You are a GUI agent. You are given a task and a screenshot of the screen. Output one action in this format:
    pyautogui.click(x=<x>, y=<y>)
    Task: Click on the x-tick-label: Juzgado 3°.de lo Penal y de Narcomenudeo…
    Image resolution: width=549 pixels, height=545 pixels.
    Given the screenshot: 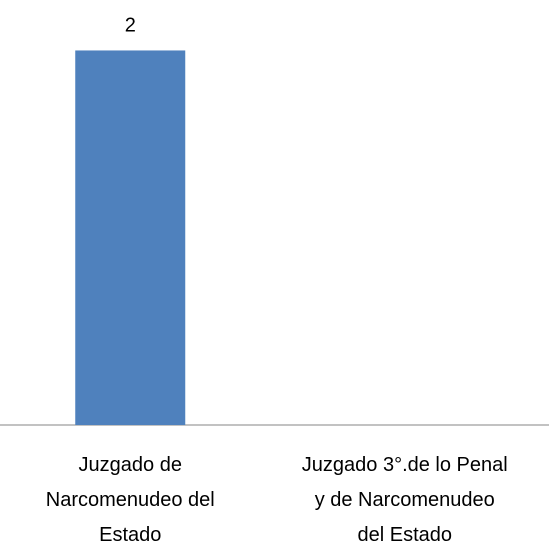 What is the action you would take?
    pyautogui.click(x=404, y=499)
    